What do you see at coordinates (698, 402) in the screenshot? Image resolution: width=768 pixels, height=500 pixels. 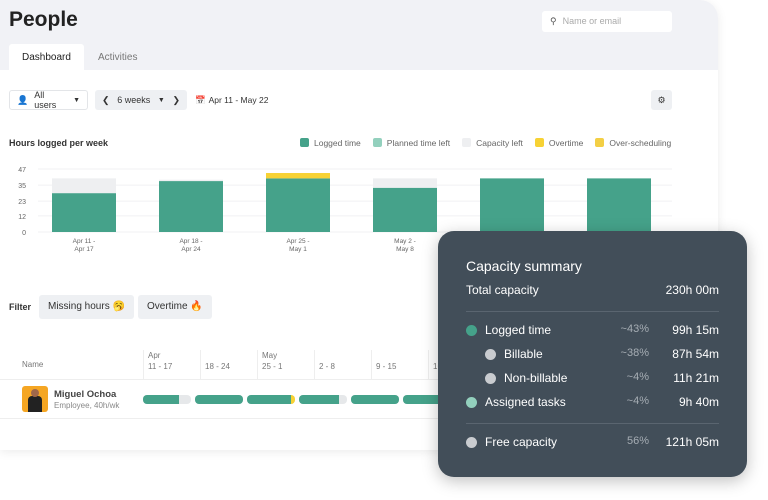 I see `summary-value: 9h 40m` at bounding box center [698, 402].